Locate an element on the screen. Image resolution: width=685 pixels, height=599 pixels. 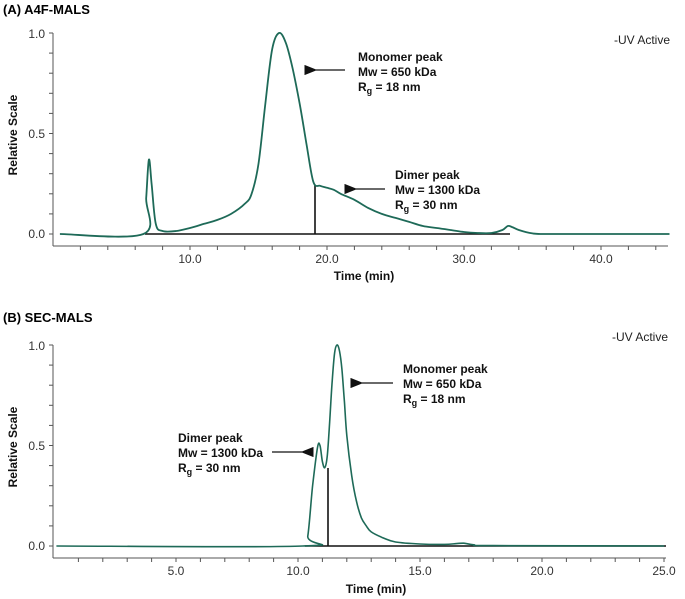
panel-b-x-label: Time (min) is located at coordinates (376, 589).